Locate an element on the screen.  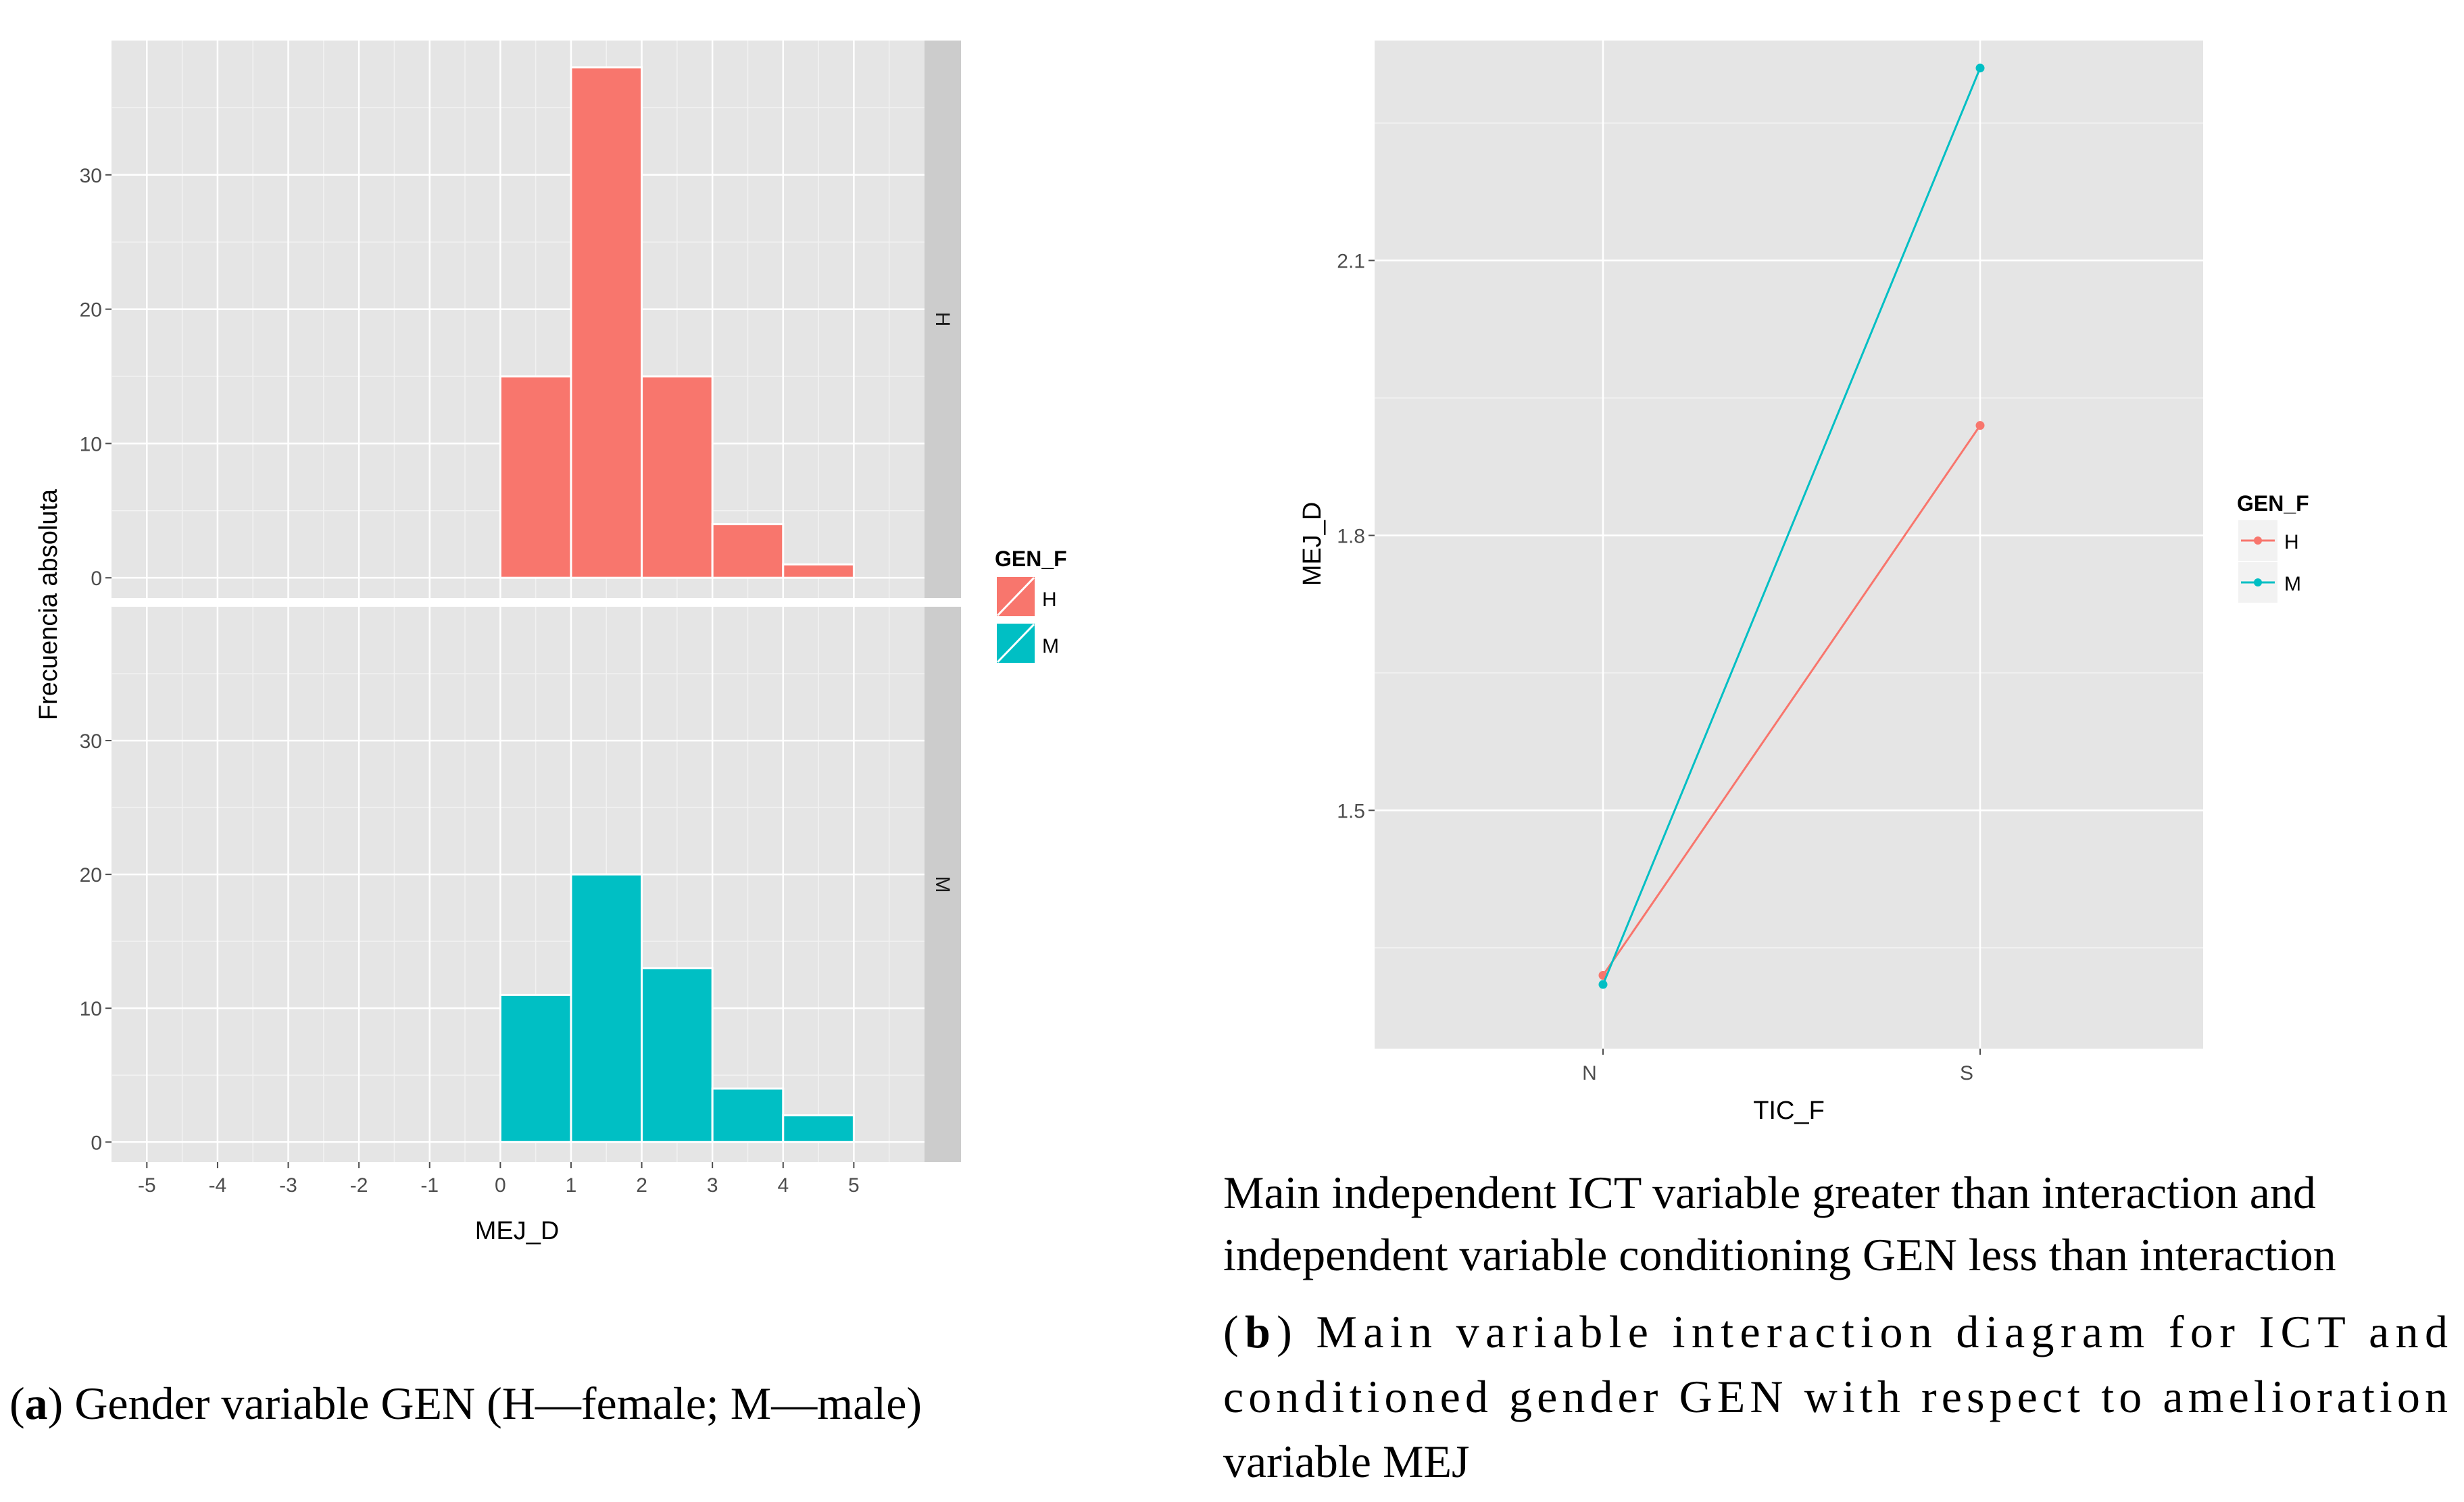
histogram-legend-key-h-stroke is located at coordinates (1015, 596).